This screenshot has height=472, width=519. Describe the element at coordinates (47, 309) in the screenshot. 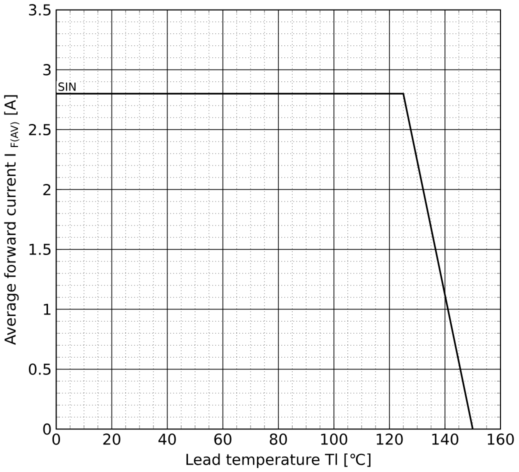

I see `y-tick-label: 1` at that location.